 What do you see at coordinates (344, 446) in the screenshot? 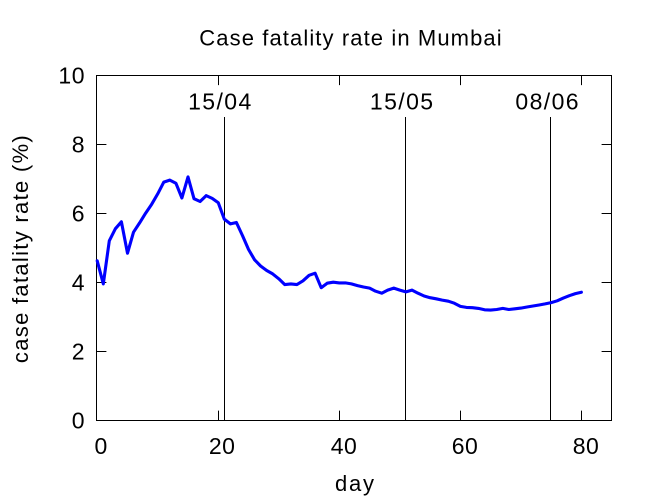
I see `svg-text: 40` at bounding box center [344, 446].